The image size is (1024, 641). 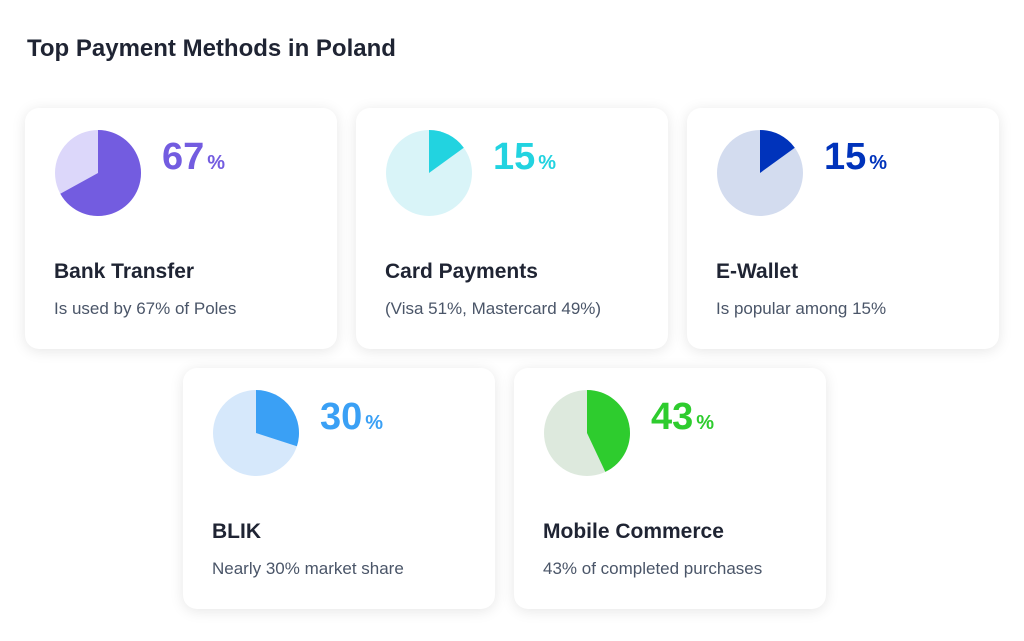 I want to click on method-name: Card Payments, so click(x=461, y=271).